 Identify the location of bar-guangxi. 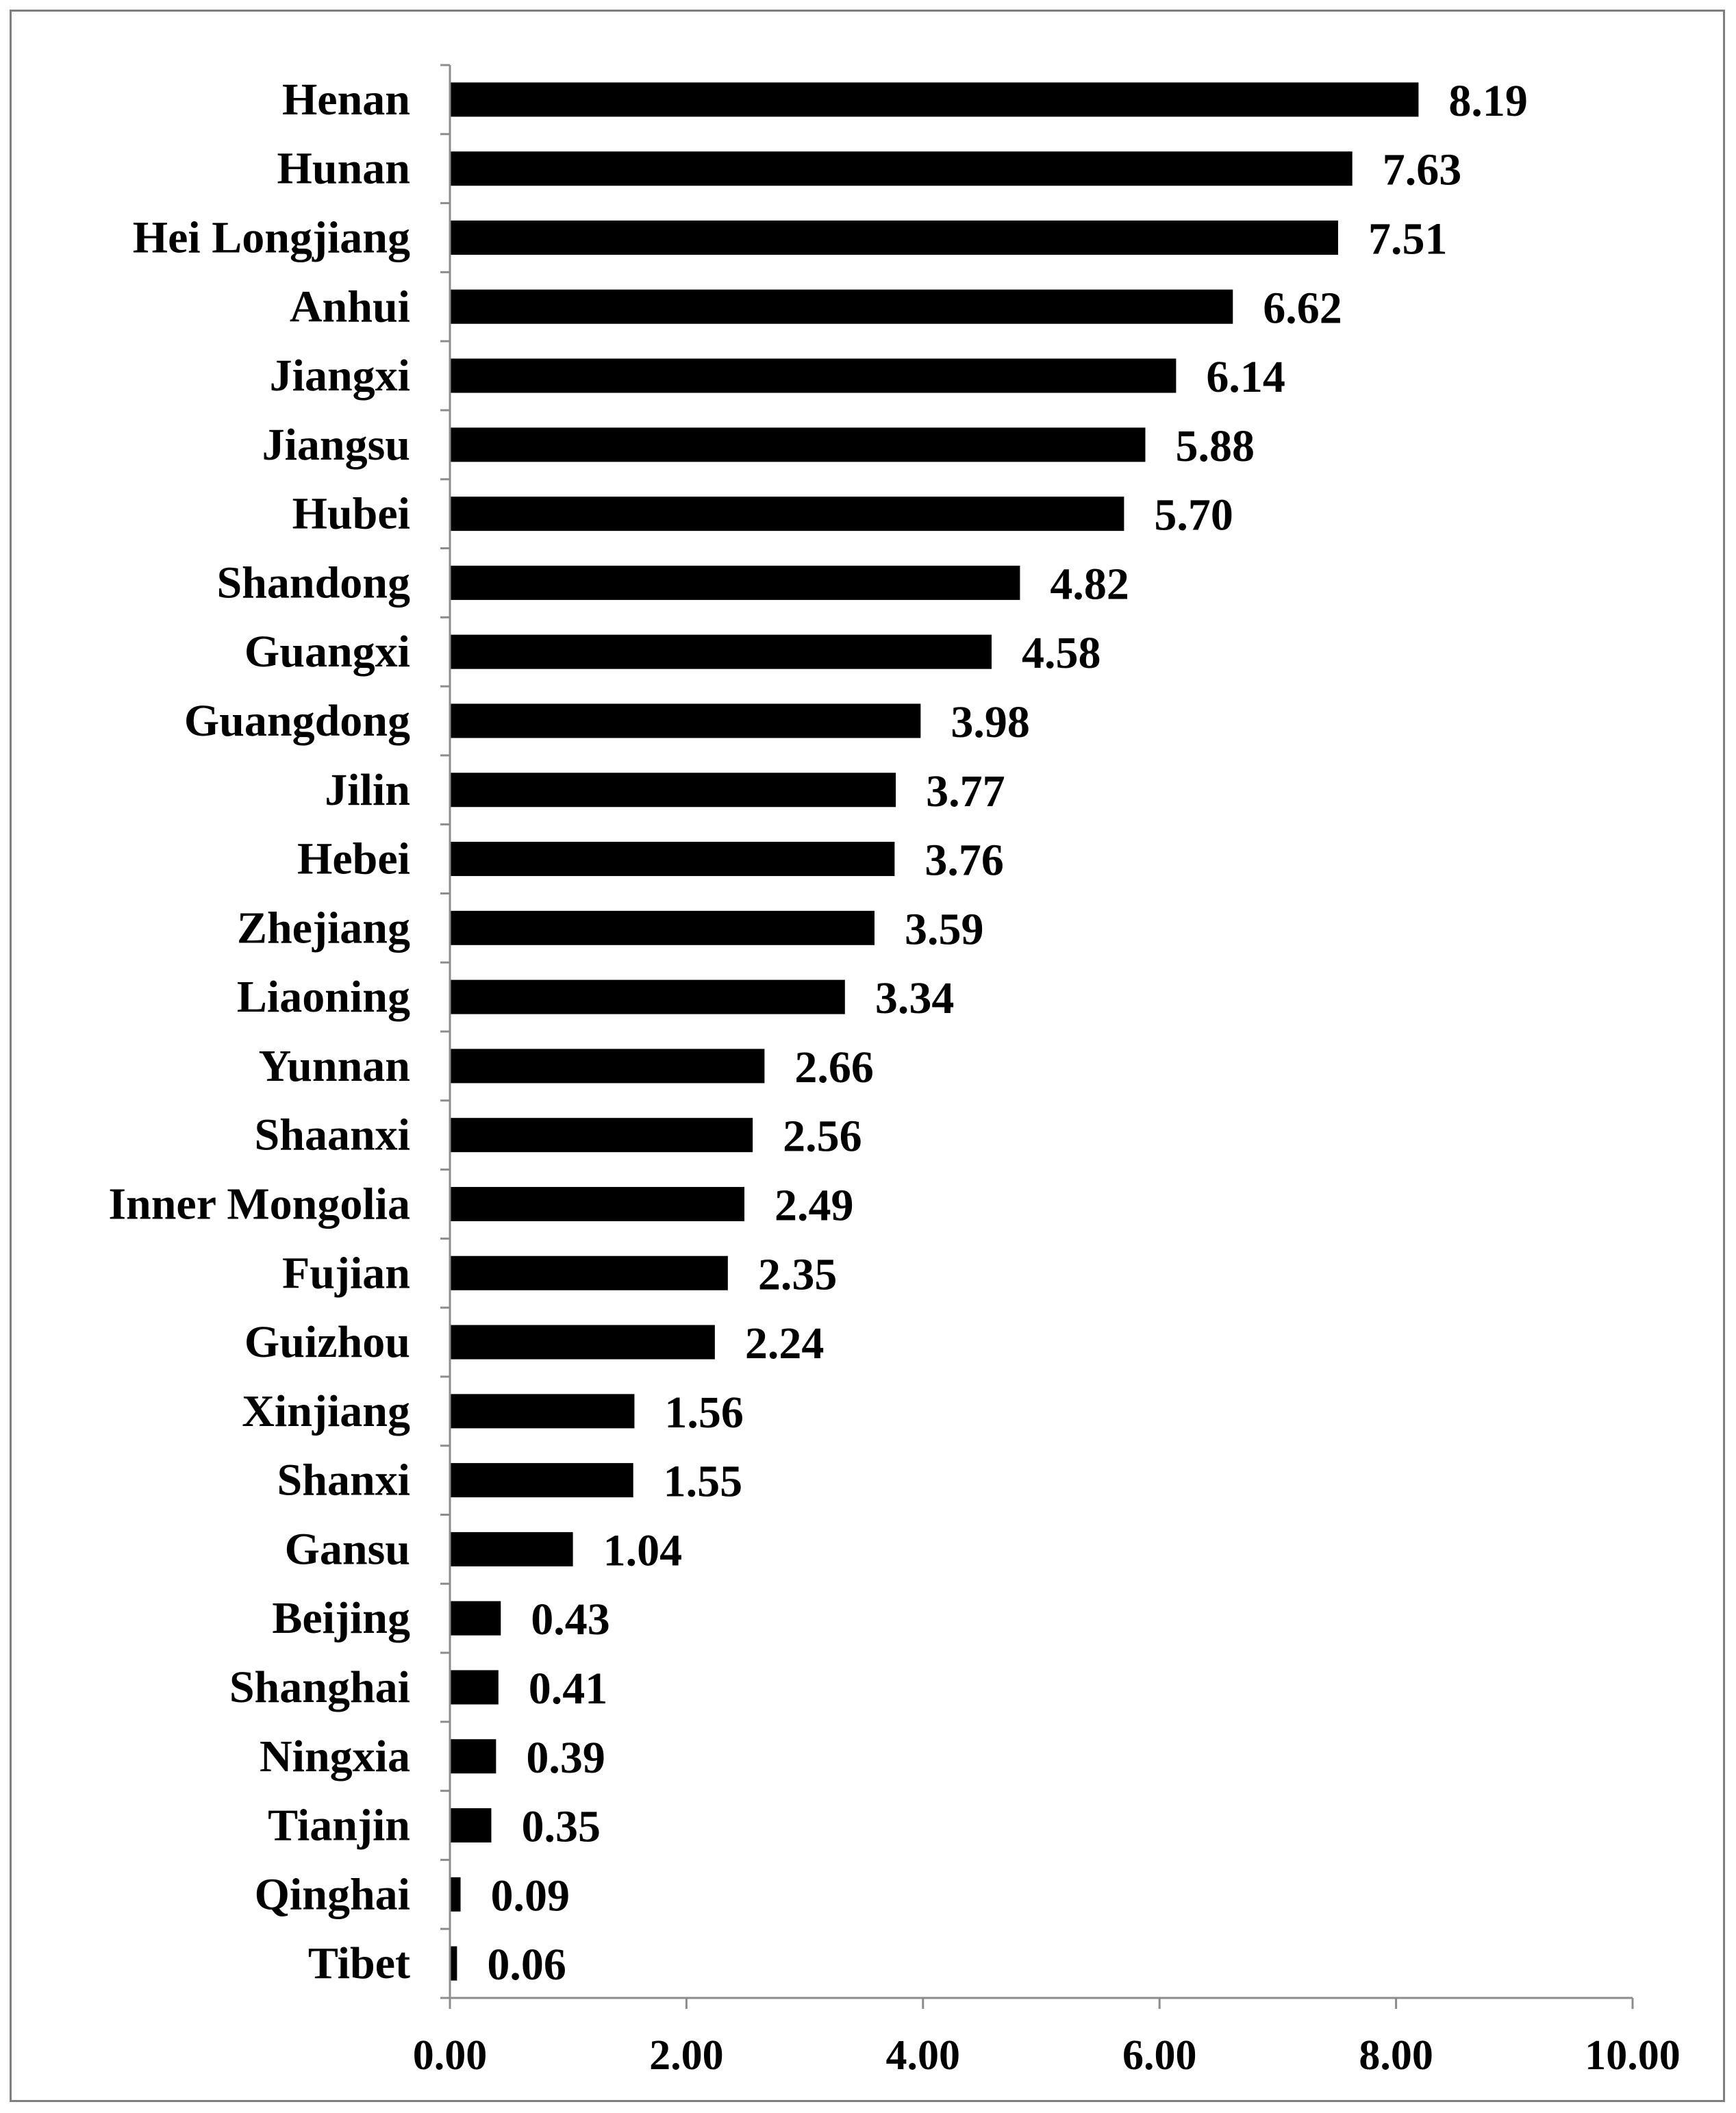
(721, 651).